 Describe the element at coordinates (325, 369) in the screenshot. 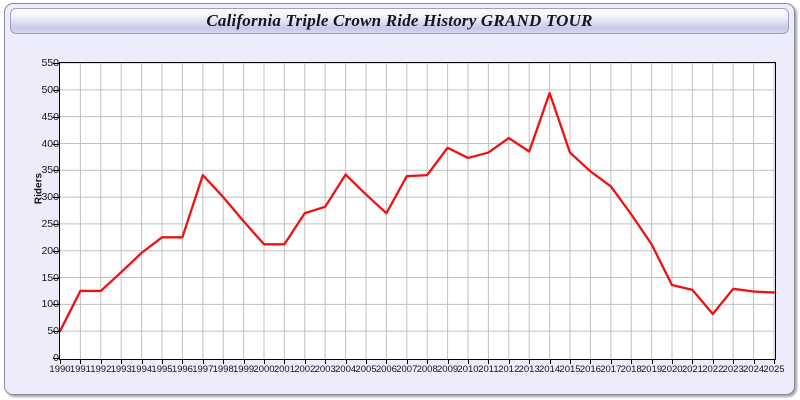

I see `x-tick-label: 2003` at that location.